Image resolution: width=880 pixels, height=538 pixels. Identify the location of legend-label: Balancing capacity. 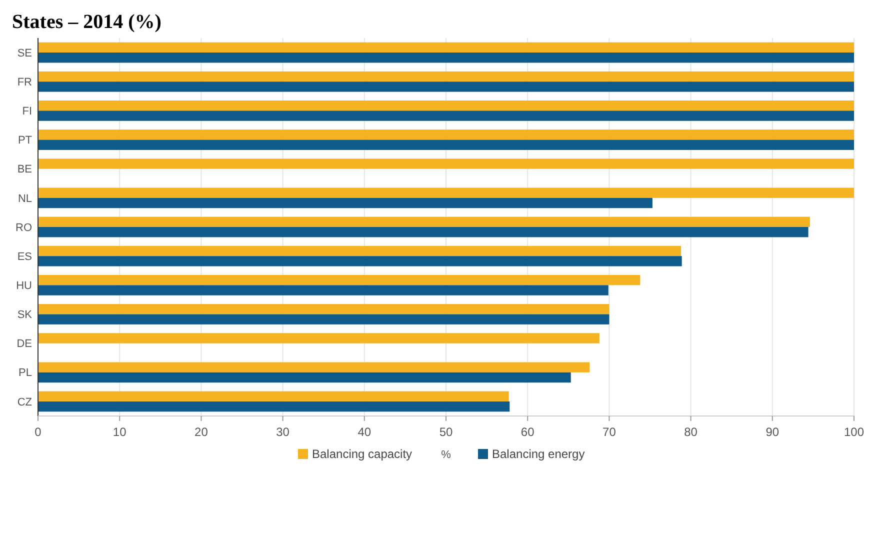
(362, 454).